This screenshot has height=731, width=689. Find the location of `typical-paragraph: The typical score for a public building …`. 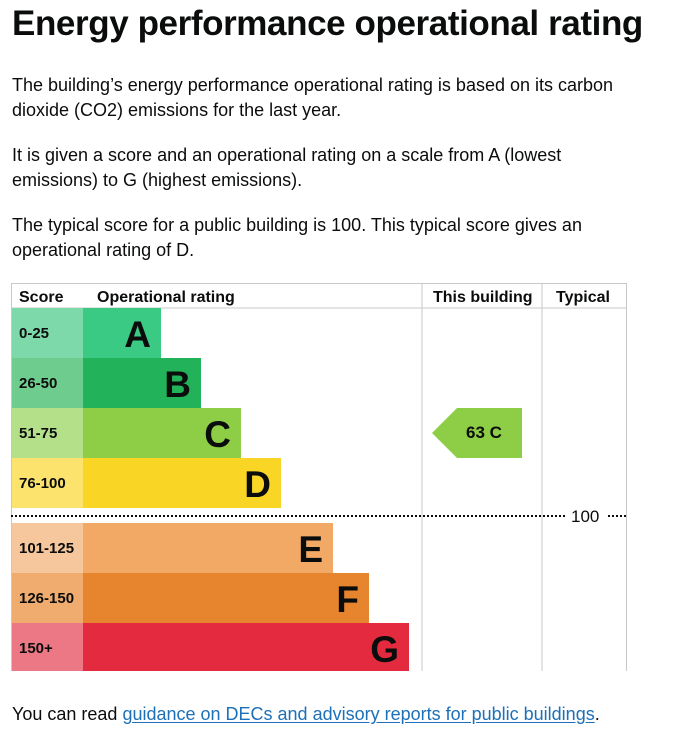

typical-paragraph: The typical score for a public building … is located at coordinates (297, 237).